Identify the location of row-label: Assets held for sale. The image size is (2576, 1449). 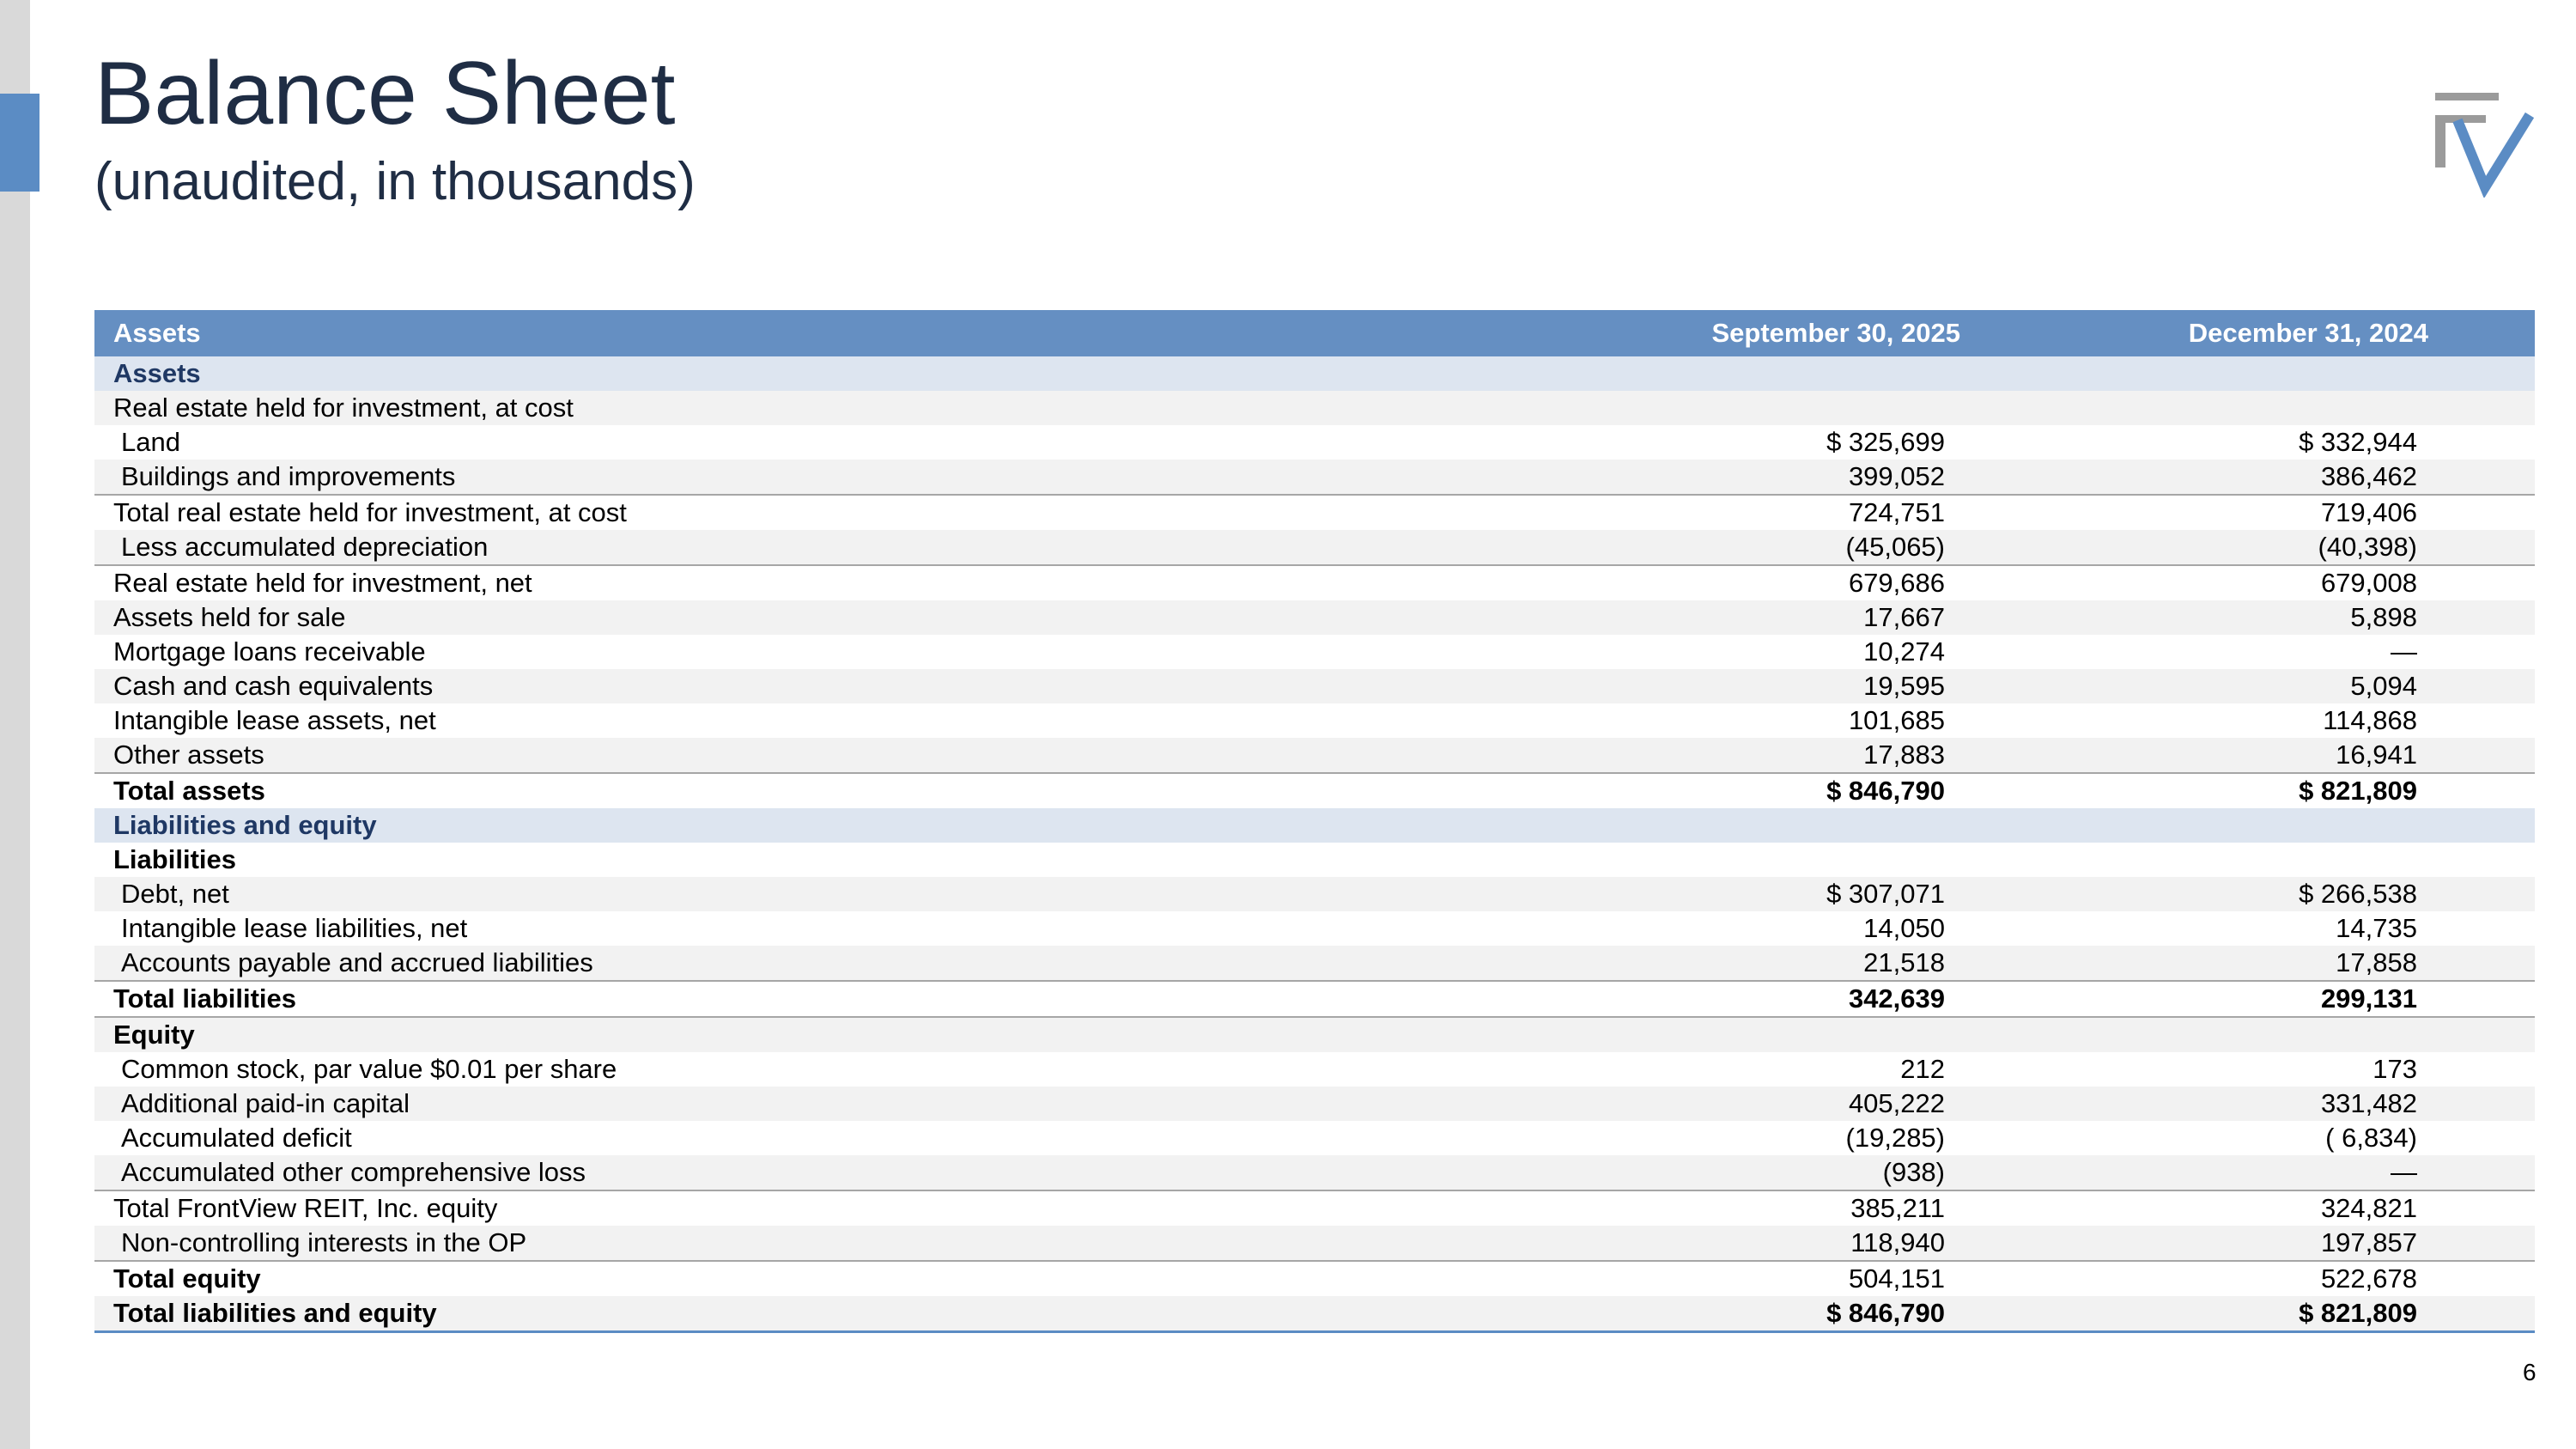
(805, 617).